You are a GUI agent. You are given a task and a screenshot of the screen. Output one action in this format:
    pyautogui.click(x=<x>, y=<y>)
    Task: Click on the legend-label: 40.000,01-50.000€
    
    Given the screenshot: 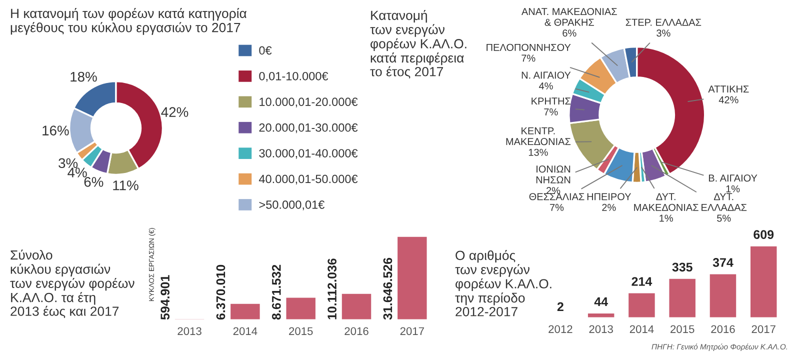 What is the action you would take?
    pyautogui.click(x=308, y=179)
    